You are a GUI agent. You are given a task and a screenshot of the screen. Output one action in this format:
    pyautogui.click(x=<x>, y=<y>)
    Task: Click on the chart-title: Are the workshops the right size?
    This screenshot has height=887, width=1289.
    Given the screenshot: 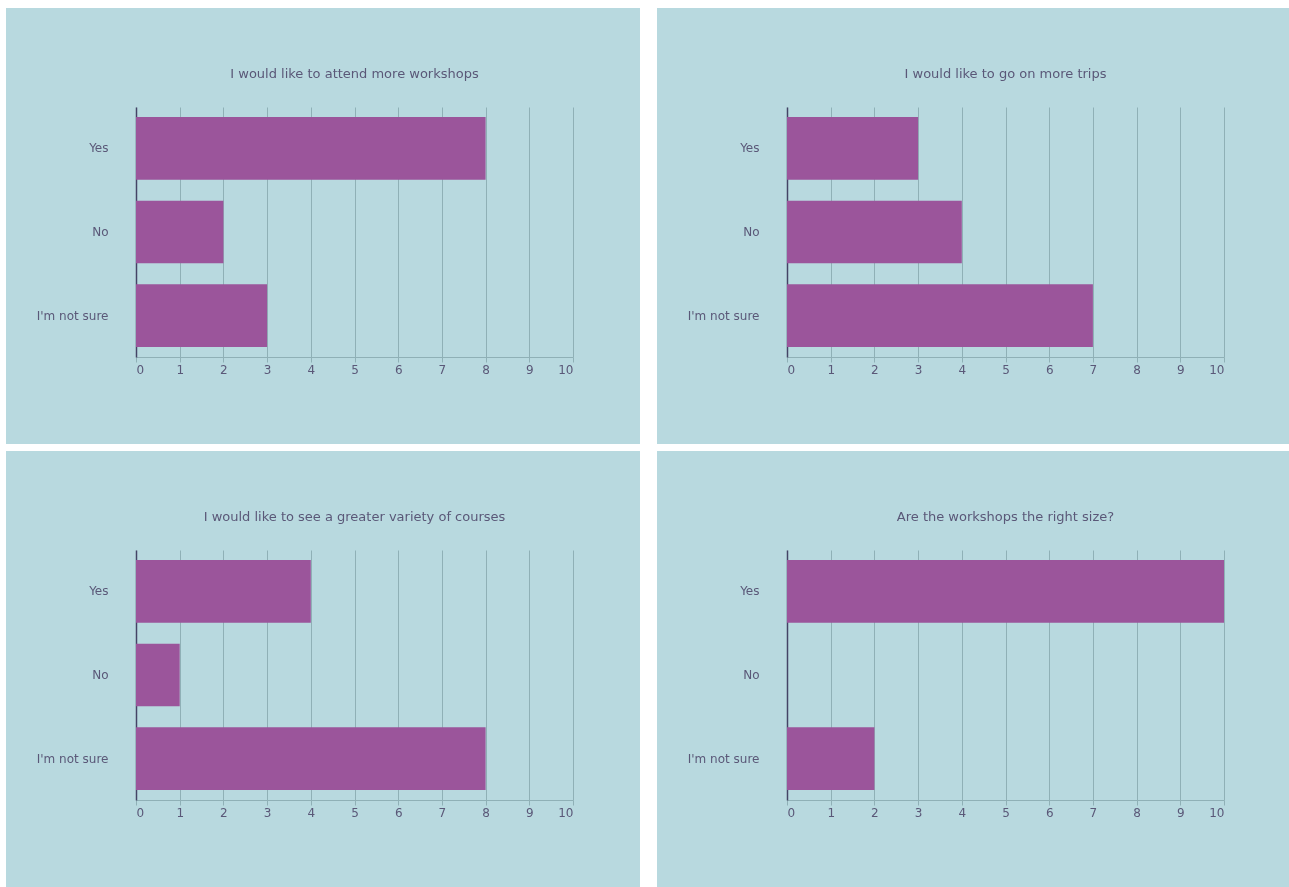 What is the action you would take?
    pyautogui.click(x=1005, y=516)
    